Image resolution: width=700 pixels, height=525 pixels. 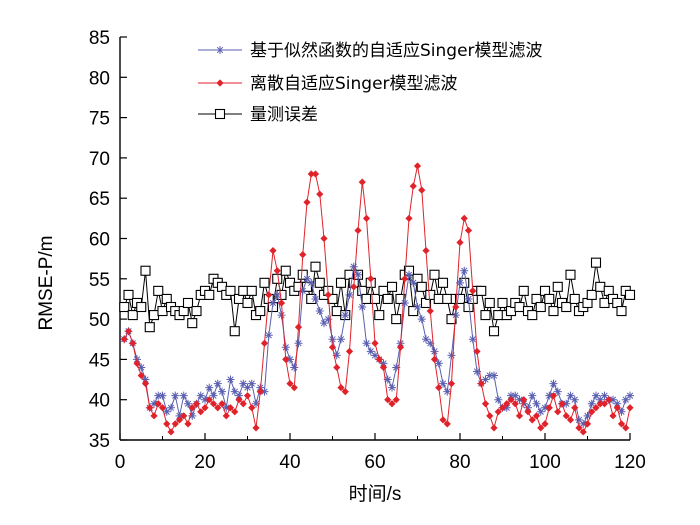 What do you see at coordinates (374, 462) in the screenshot?
I see `x-tick-label: 60` at bounding box center [374, 462].